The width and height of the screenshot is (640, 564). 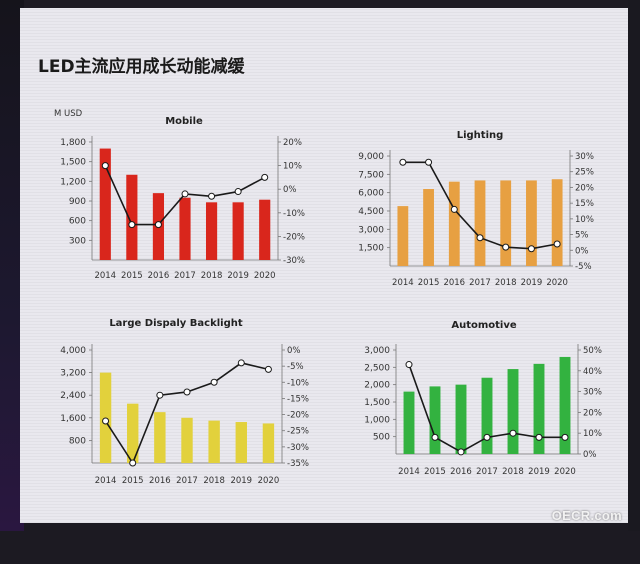 What do you see at coordinates (557, 283) in the screenshot?
I see `lighting-x-label: 2020` at bounding box center [557, 283].